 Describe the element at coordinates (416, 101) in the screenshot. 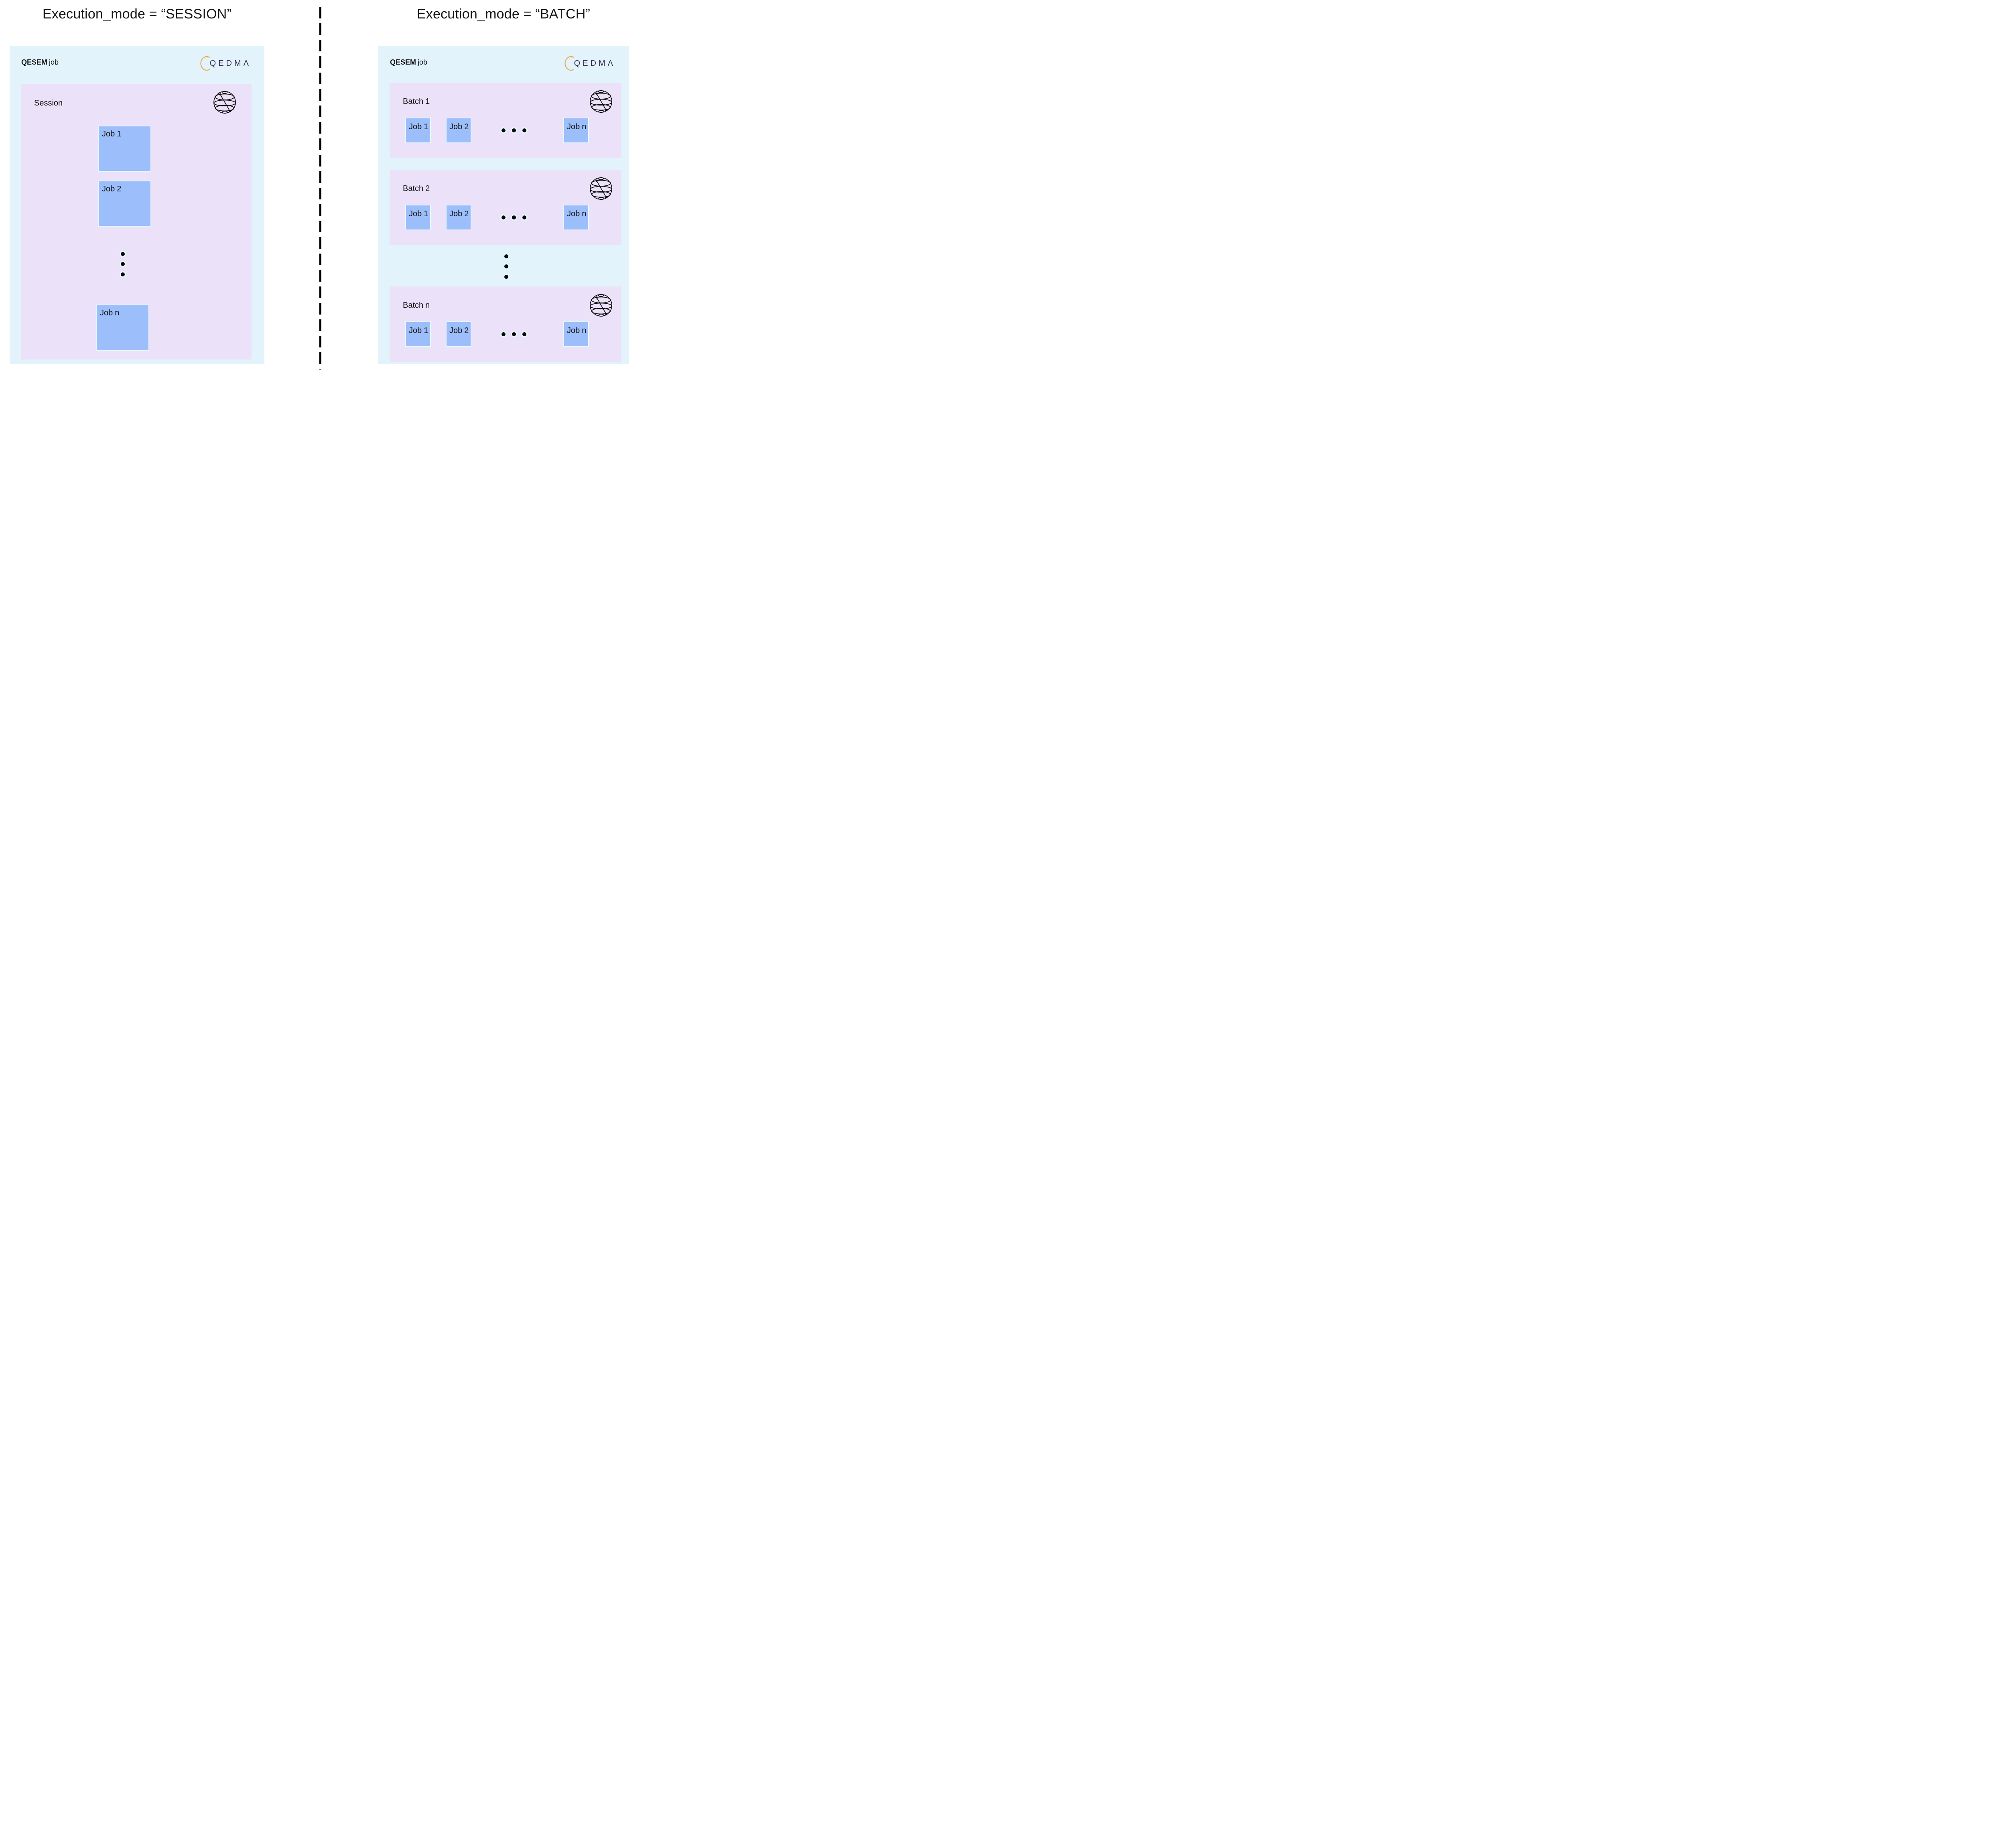

I see `batch-label: Batch 1` at that location.